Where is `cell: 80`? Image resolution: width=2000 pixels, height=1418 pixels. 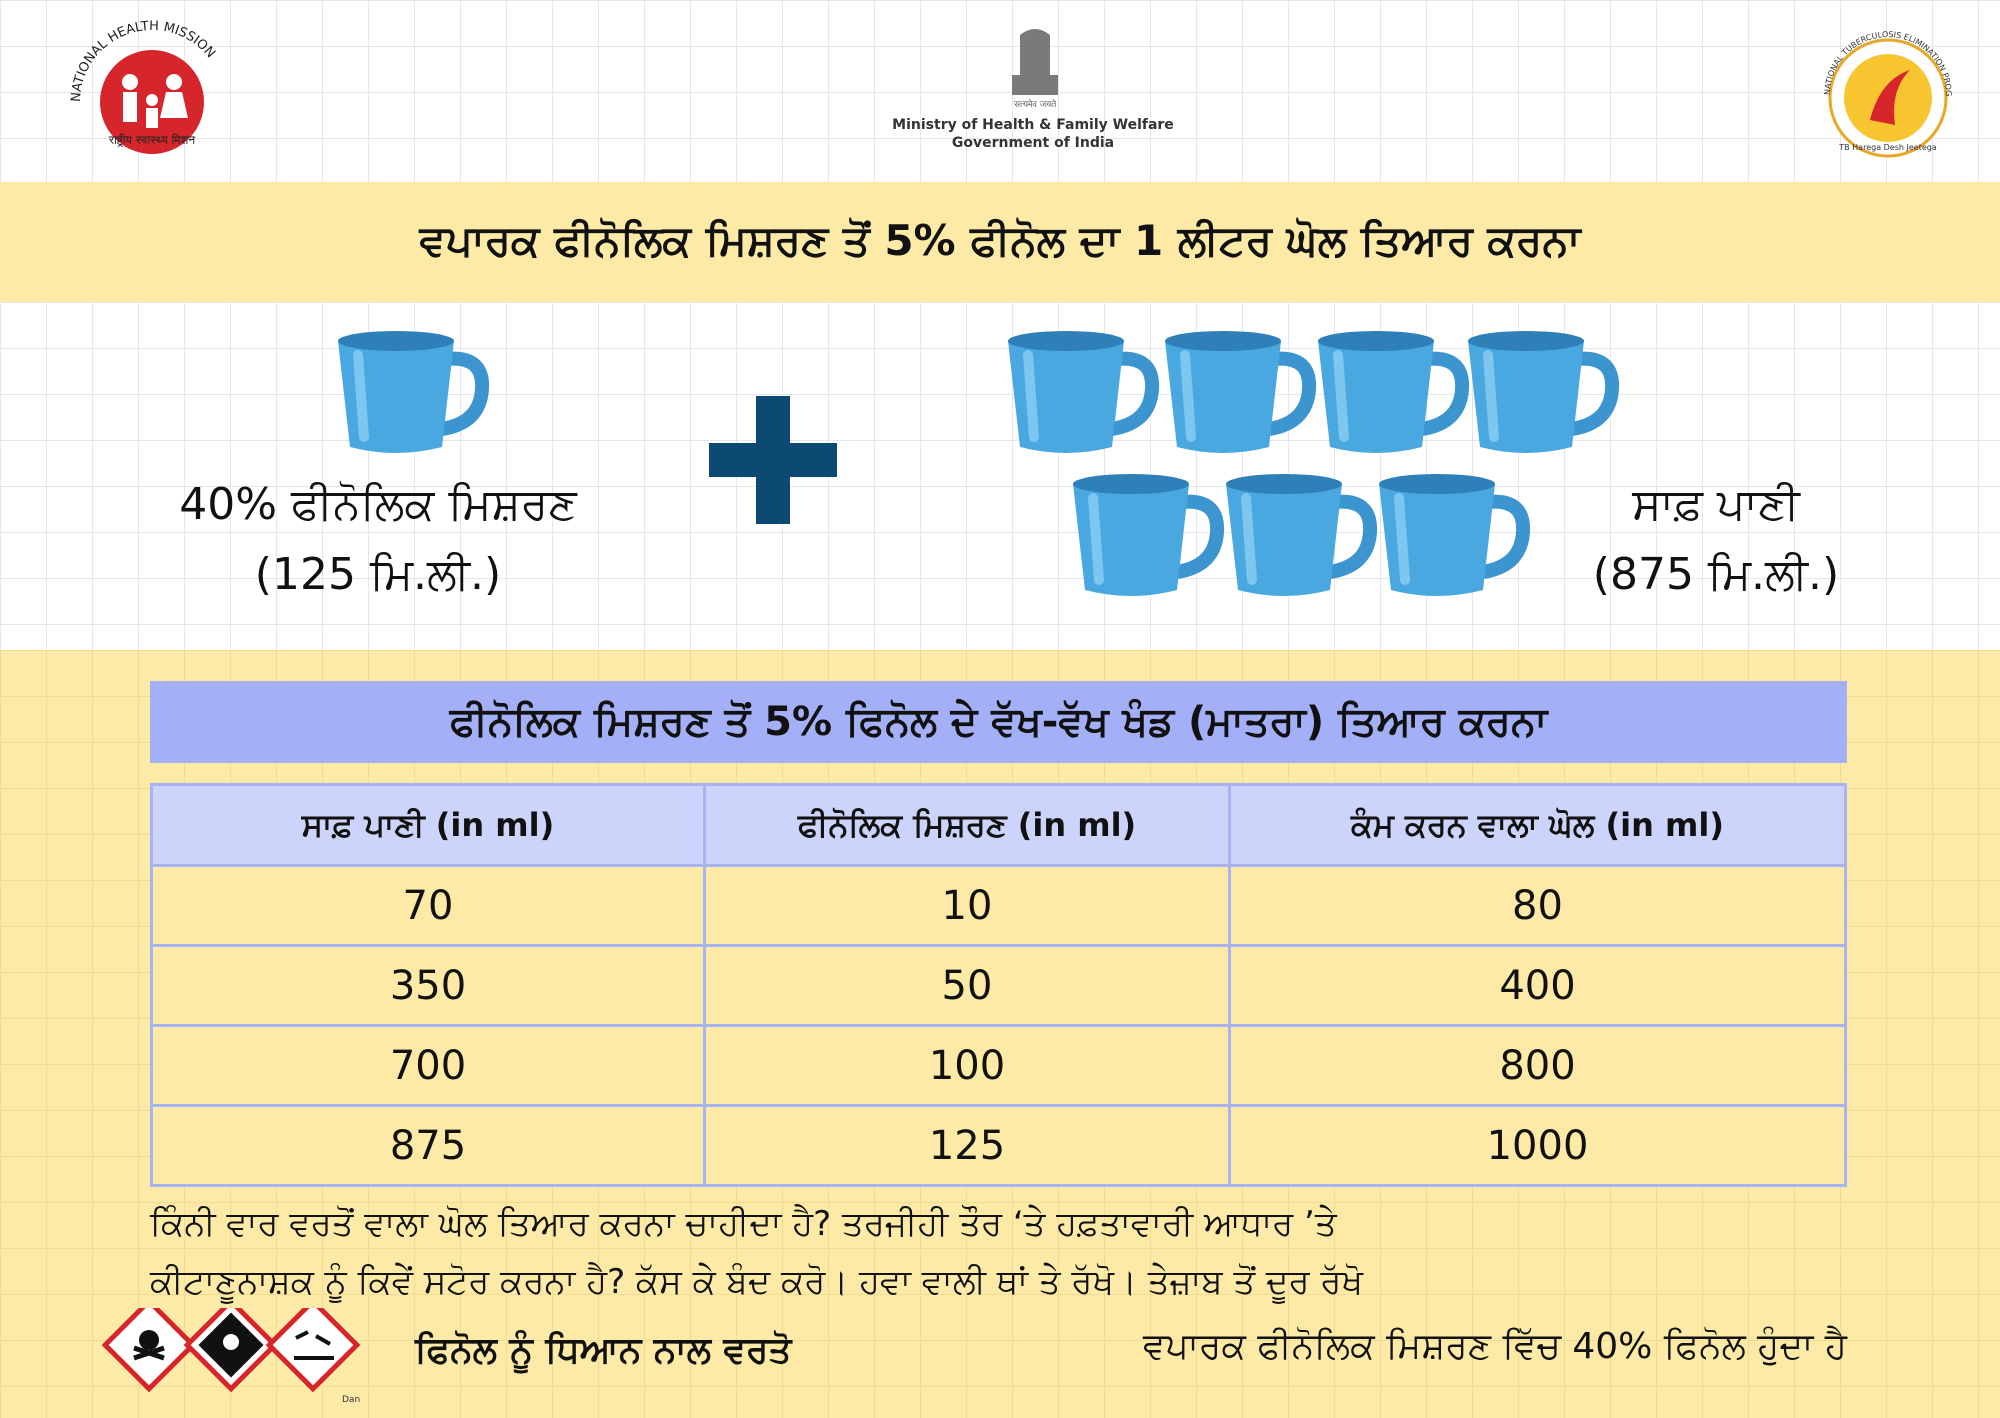
cell: 80 is located at coordinates (1537, 905).